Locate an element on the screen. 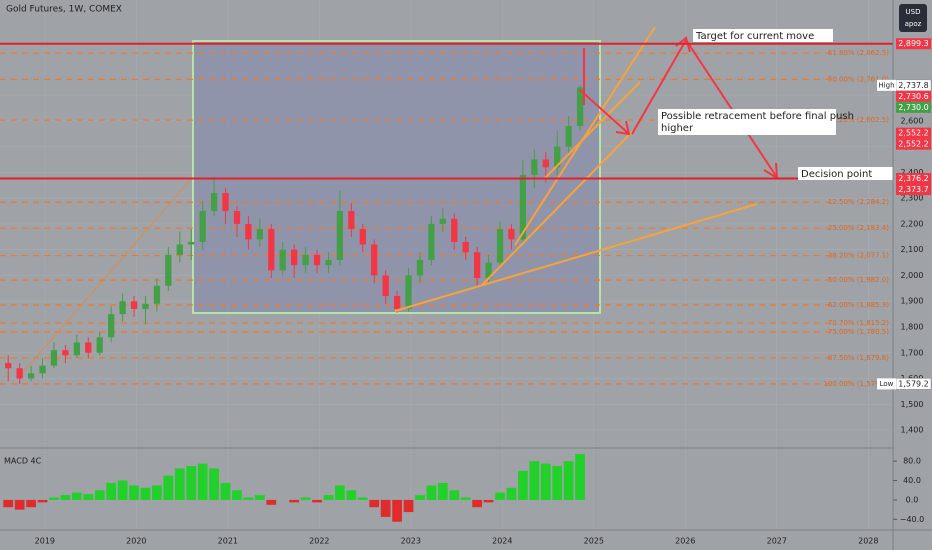 The width and height of the screenshot is (932, 550). x-tick-label: 2024 is located at coordinates (502, 541).